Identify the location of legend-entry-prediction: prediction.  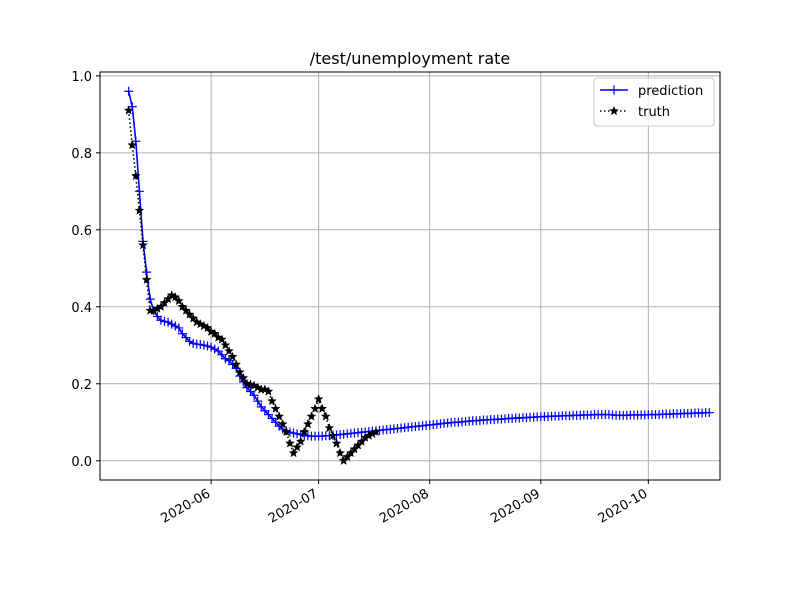
(651, 91).